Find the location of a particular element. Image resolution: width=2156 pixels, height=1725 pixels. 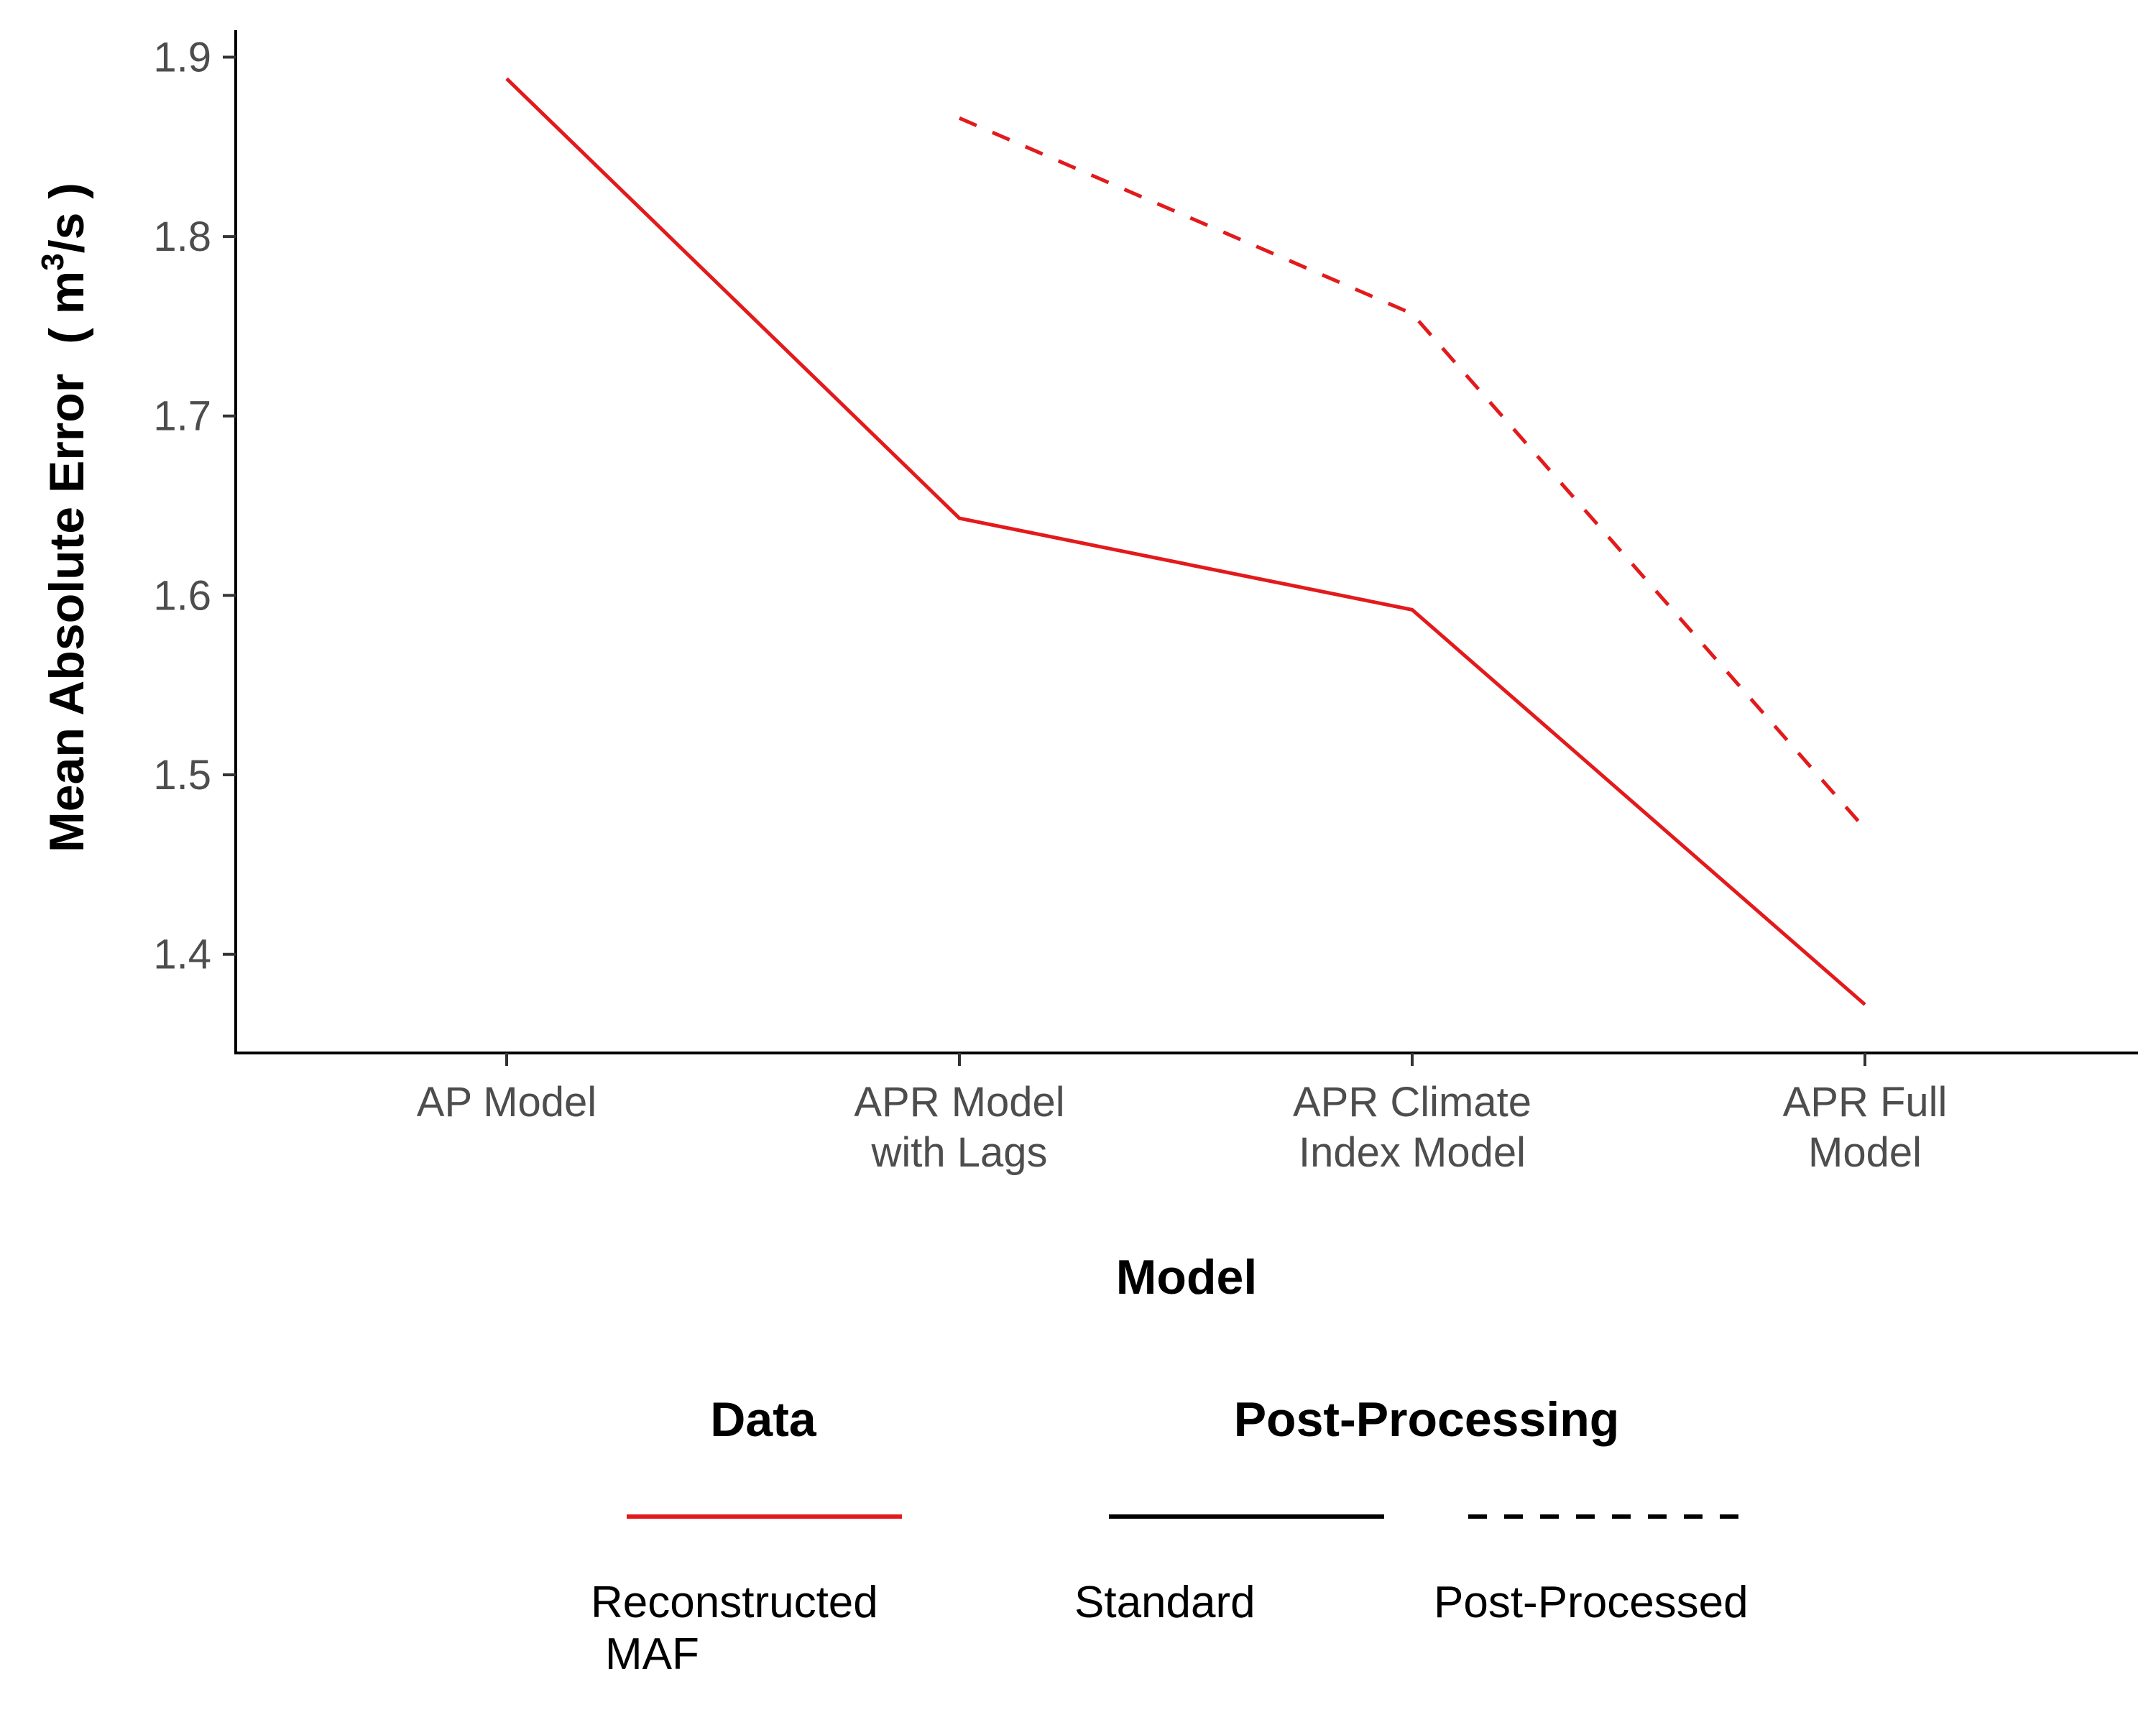

x-tick-label: APR Climate Index Model is located at coordinates (1412, 1127).